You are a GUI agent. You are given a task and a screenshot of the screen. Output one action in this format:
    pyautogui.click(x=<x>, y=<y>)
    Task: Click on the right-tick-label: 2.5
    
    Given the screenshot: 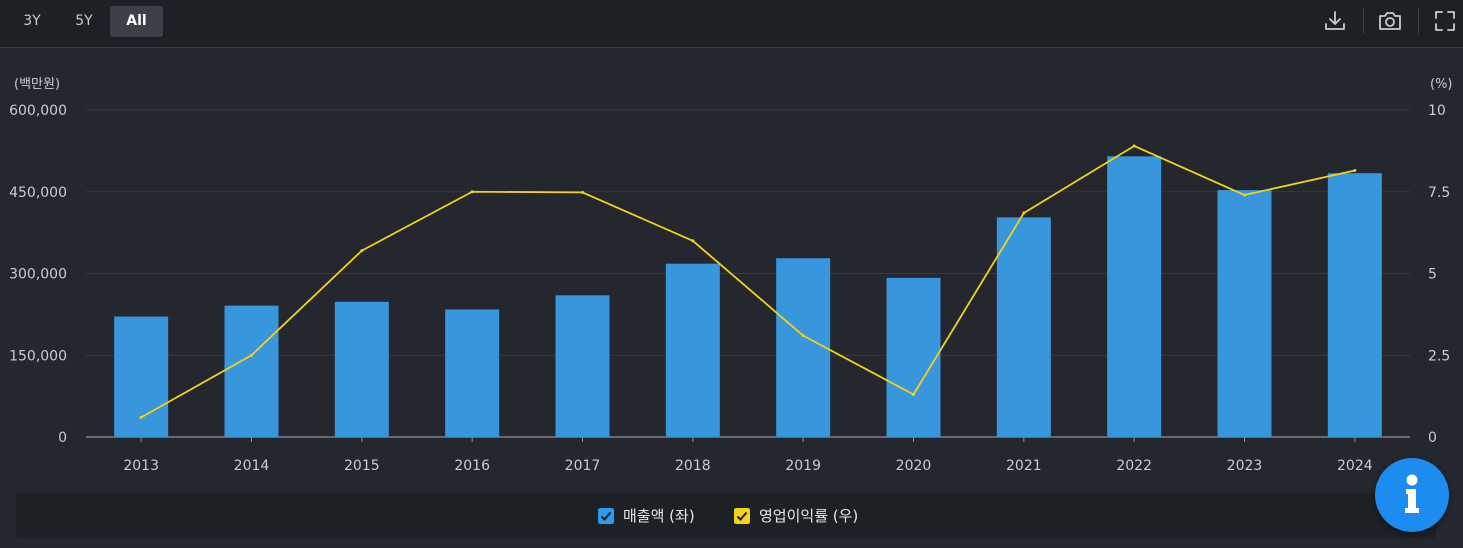 What is the action you would take?
    pyautogui.click(x=1439, y=356)
    